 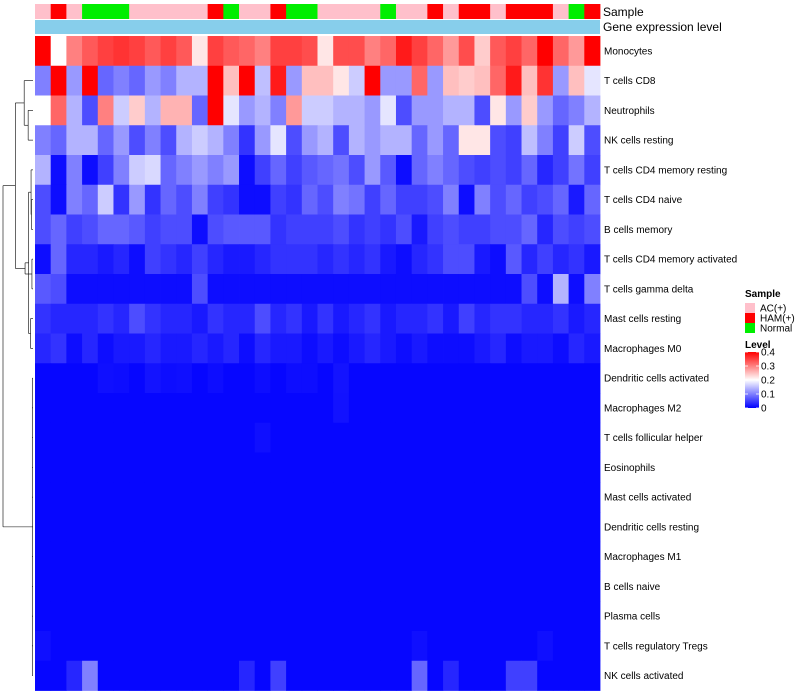 I want to click on row-label: Dendritic cells resting, so click(x=651, y=527).